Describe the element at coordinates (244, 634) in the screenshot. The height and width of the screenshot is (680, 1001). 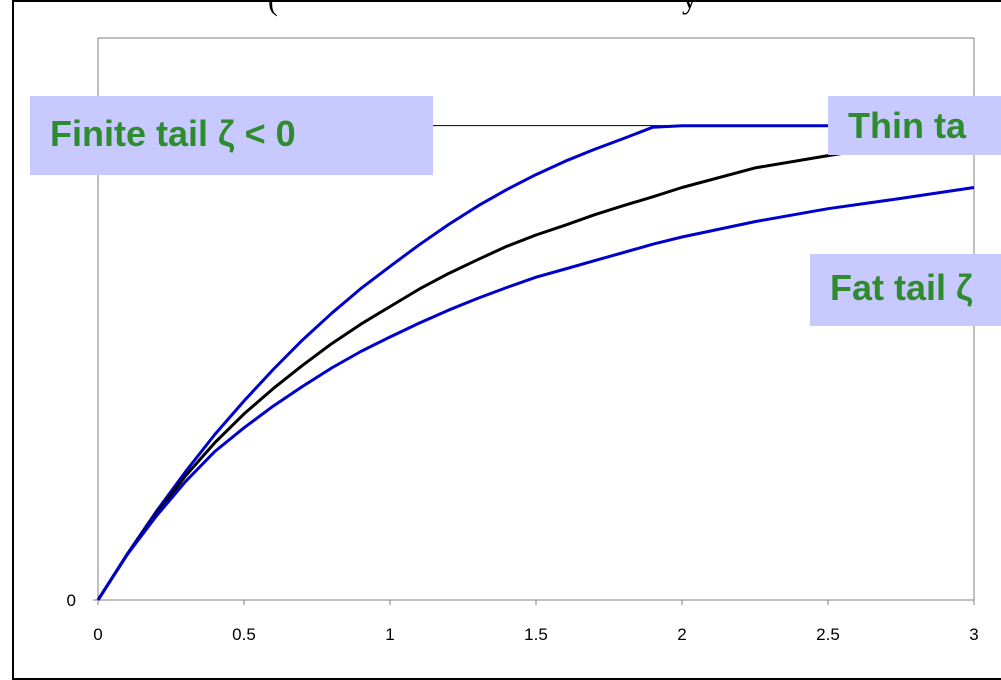
I see `x-tick-label: 0.5` at that location.